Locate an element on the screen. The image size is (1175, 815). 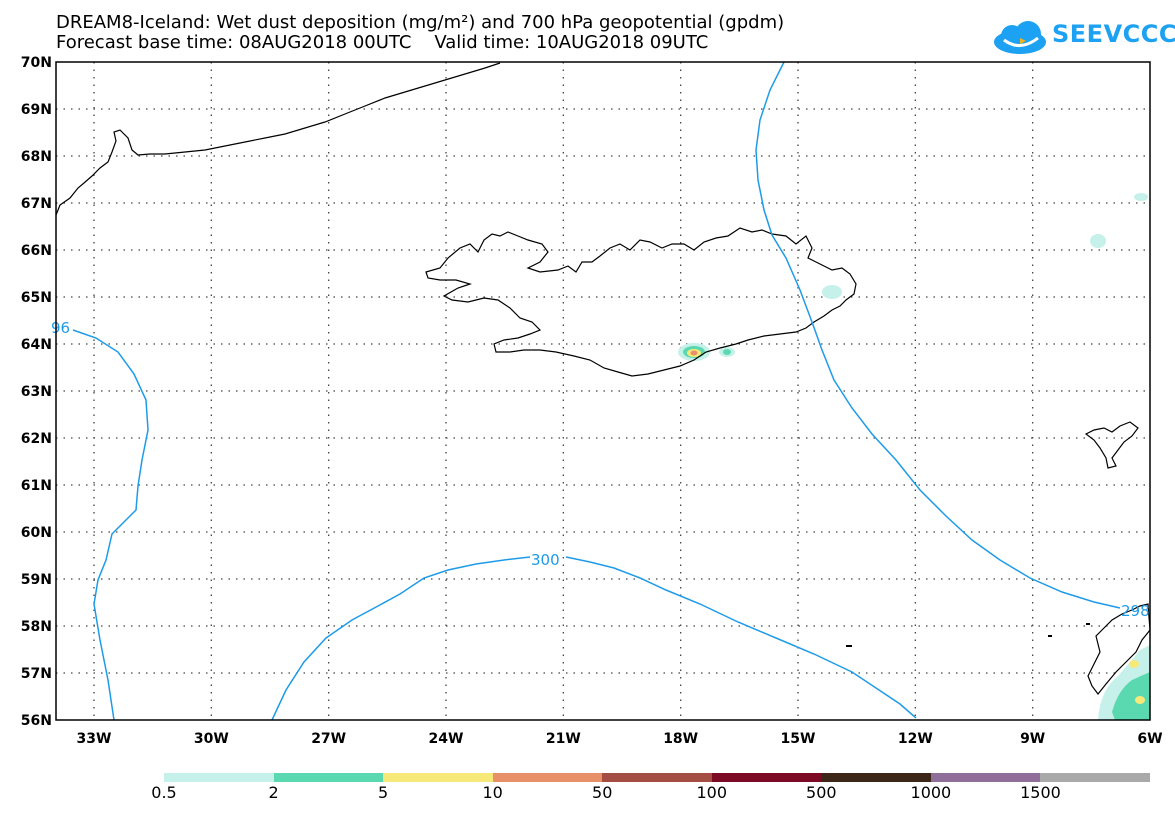
lat-label: 57N is located at coordinates (36, 674).